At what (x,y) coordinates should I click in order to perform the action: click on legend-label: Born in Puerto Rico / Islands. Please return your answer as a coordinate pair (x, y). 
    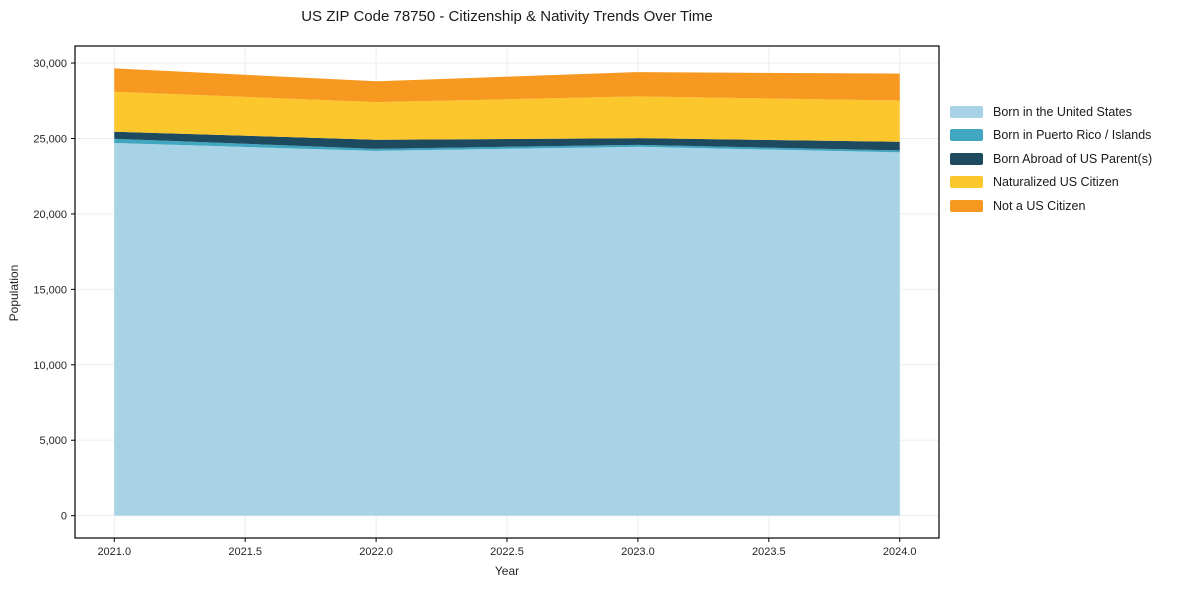
    Looking at the image, I should click on (1072, 135).